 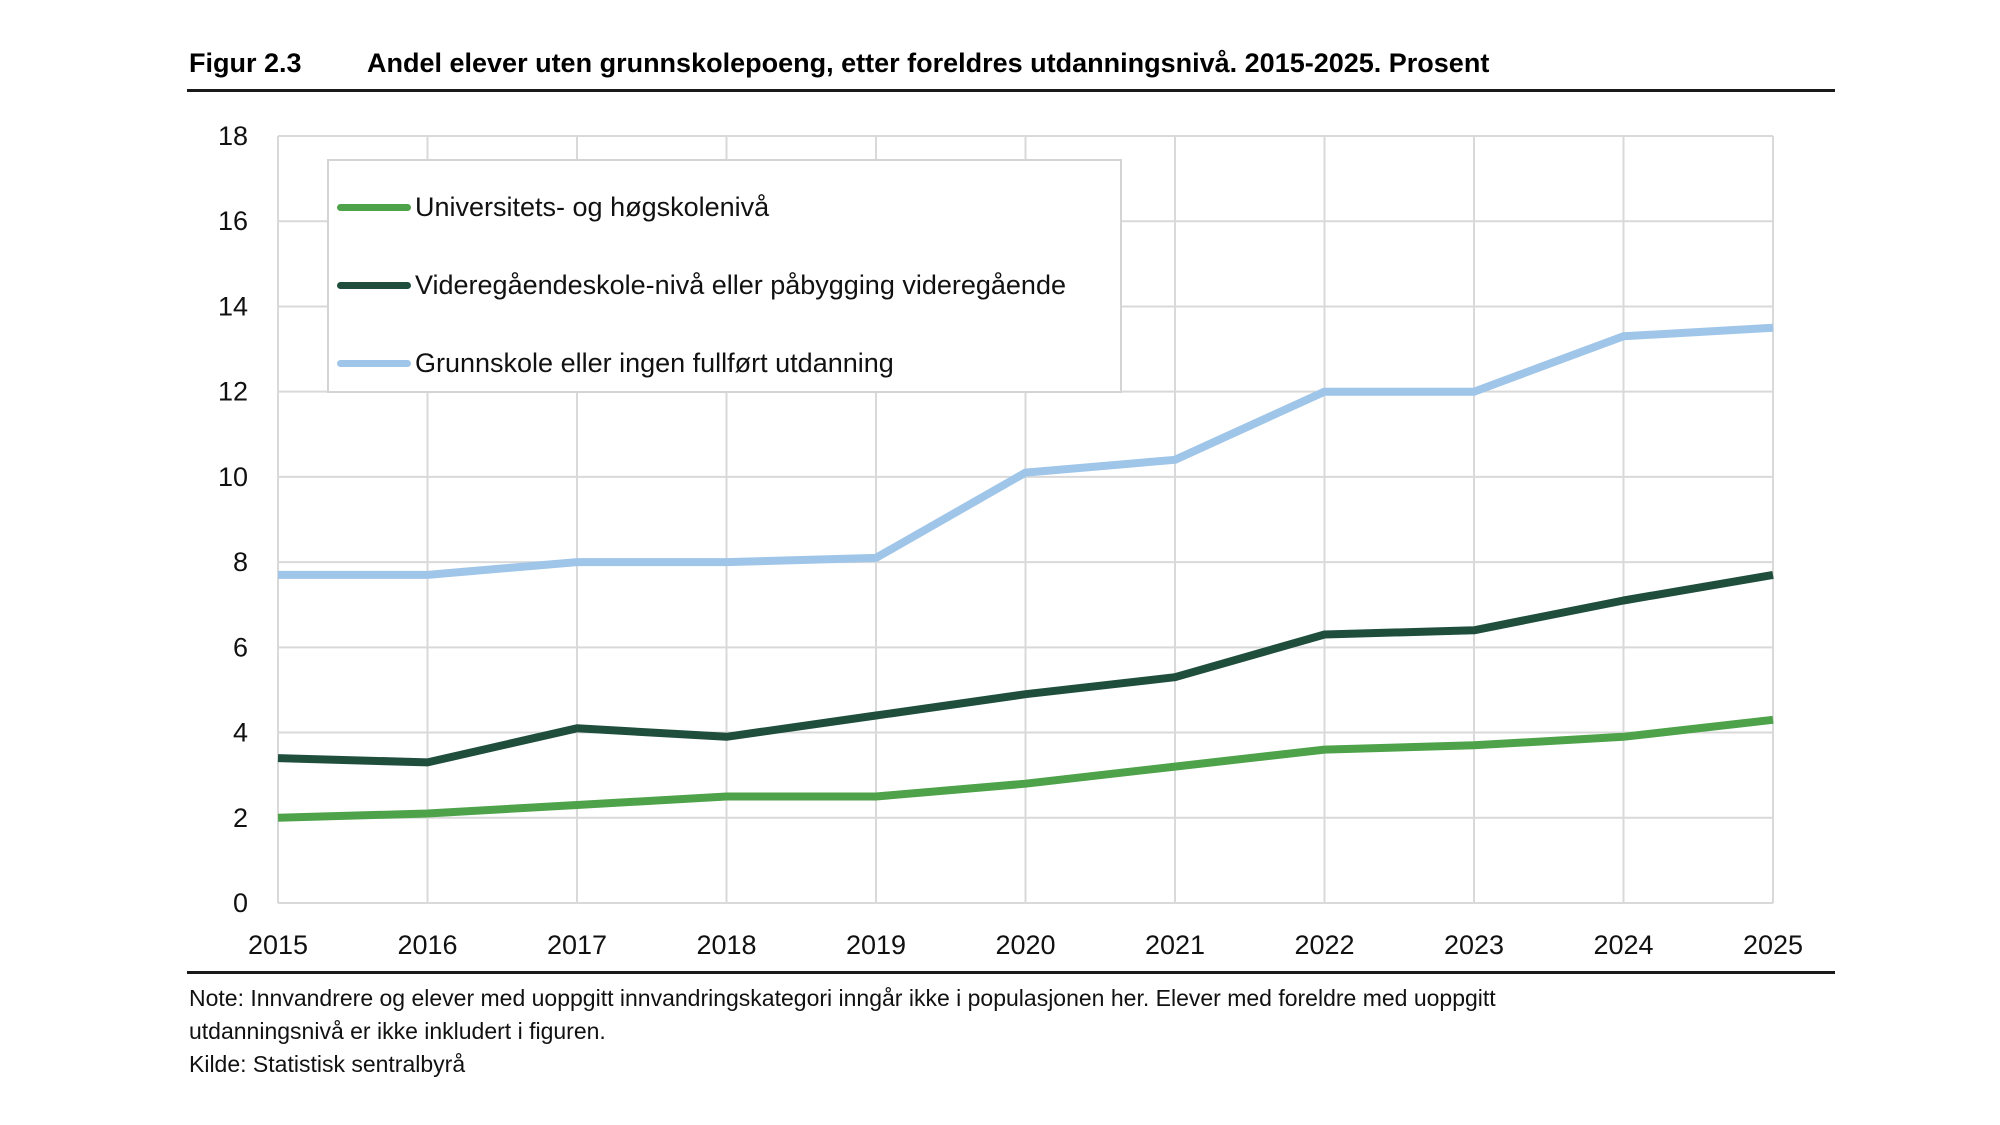 I want to click on y-tick-label: 16, so click(x=233, y=221).